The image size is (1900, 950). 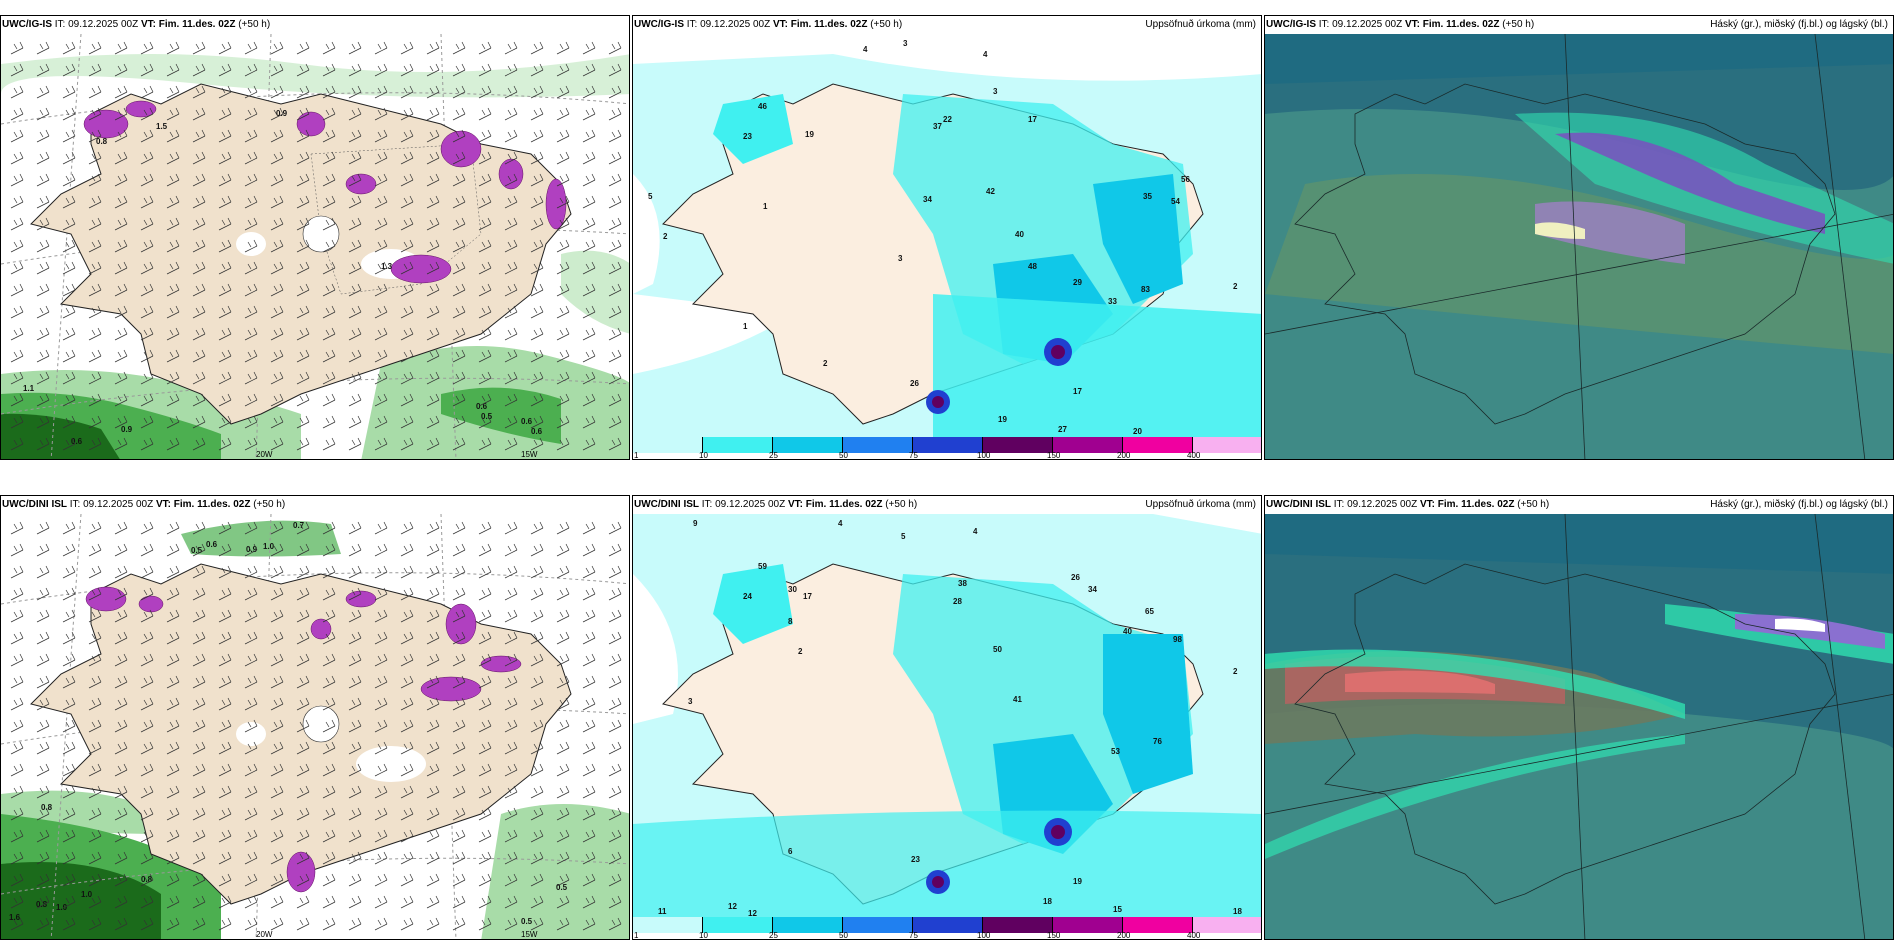 What do you see at coordinates (773, 455) in the screenshot?
I see `colorbar-label: 25` at bounding box center [773, 455].